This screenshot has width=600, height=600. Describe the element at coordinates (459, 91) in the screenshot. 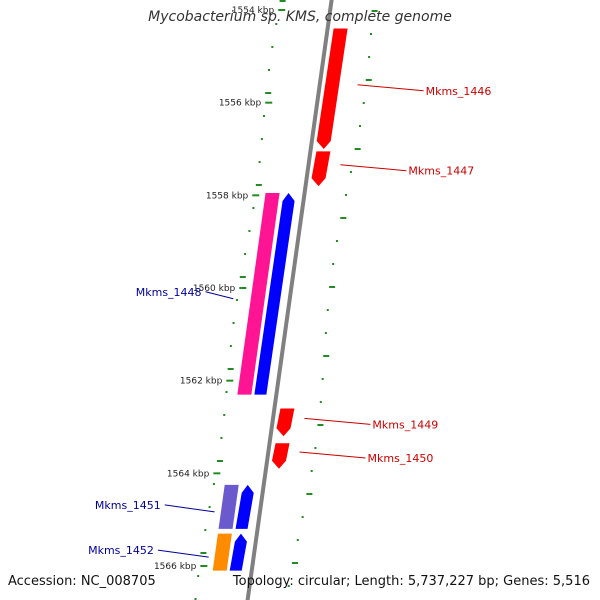

I see `gene-label: Mkms_1446` at that location.